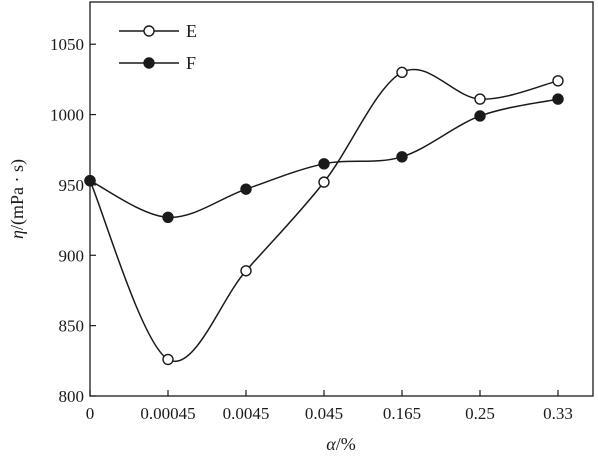 This screenshot has height=457, width=598. Describe the element at coordinates (480, 413) in the screenshot. I see `x-tick-label: 0.25` at that location.